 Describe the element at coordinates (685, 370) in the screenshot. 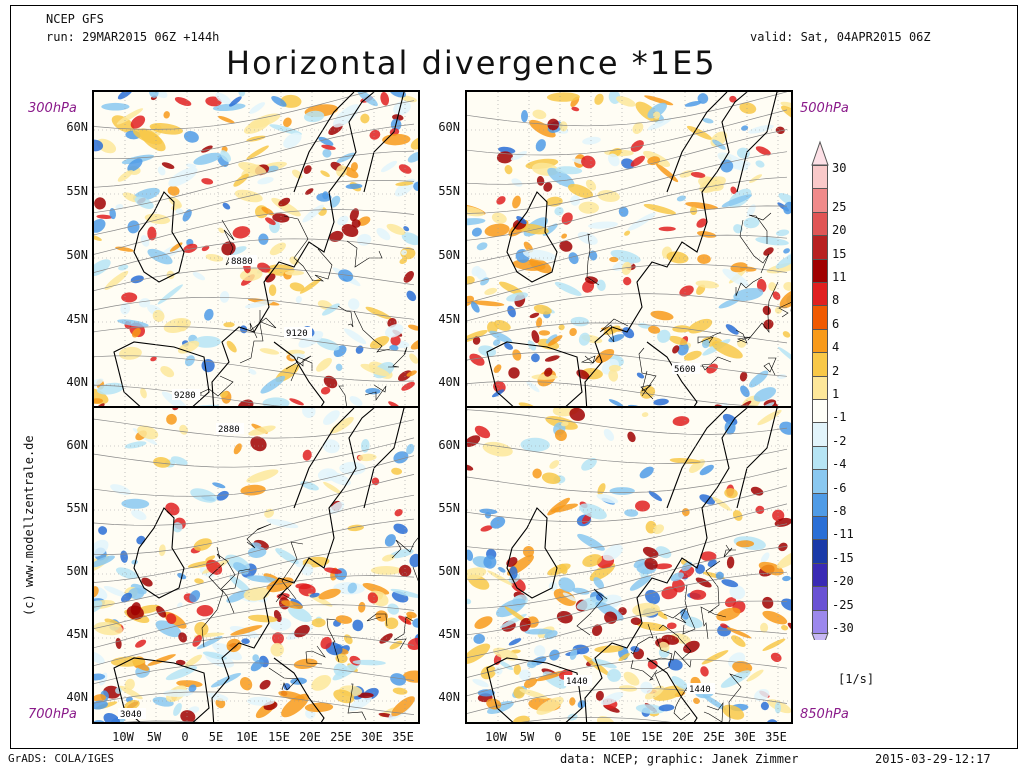

I see `contour-label: 5600` at that location.